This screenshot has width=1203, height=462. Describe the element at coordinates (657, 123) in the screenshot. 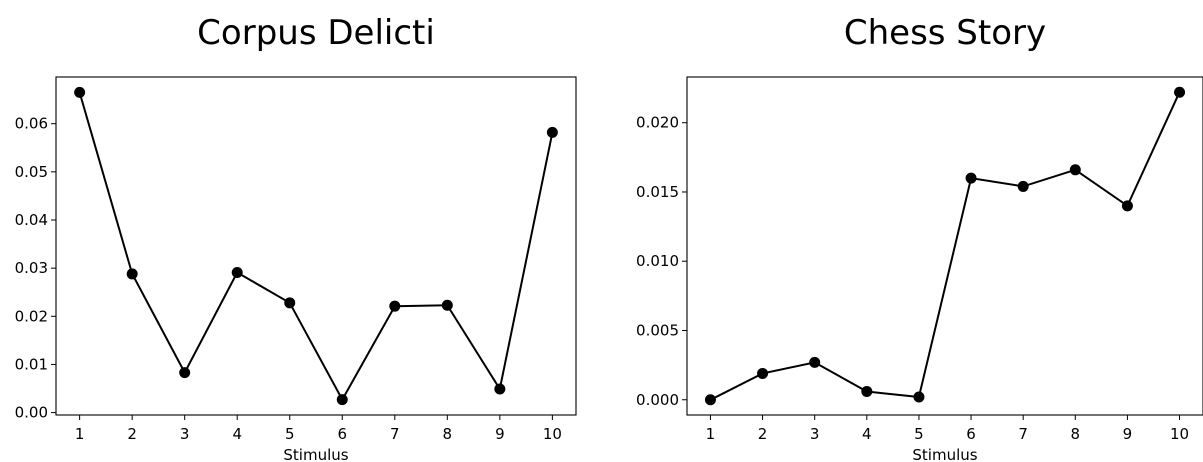

I see `y-tick-label: 0.020` at that location.